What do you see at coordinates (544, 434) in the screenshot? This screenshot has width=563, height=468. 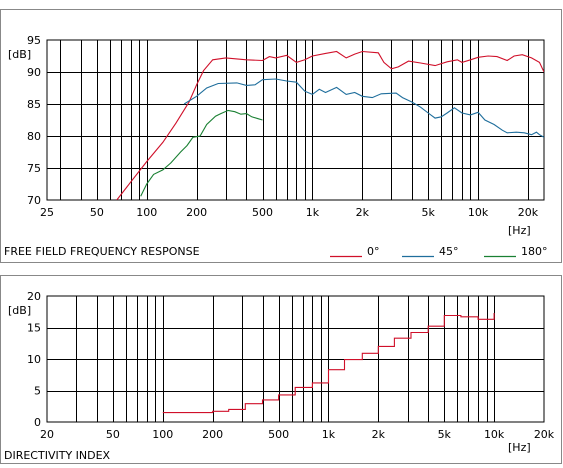 I see `directivity-index-xtick-label: 20k` at bounding box center [544, 434].